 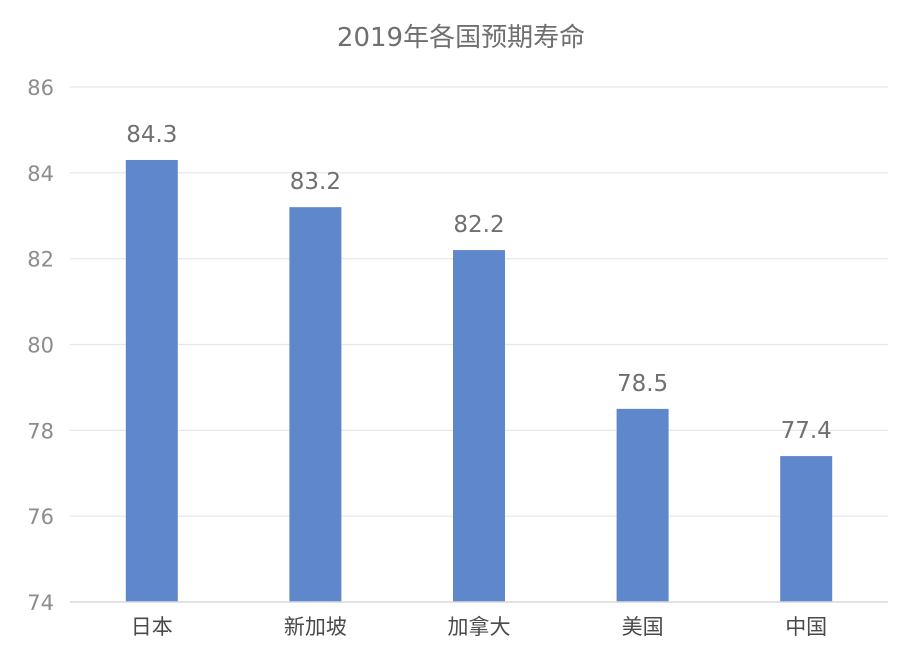 What do you see at coordinates (806, 627) in the screenshot?
I see `category-label: 中国` at bounding box center [806, 627].